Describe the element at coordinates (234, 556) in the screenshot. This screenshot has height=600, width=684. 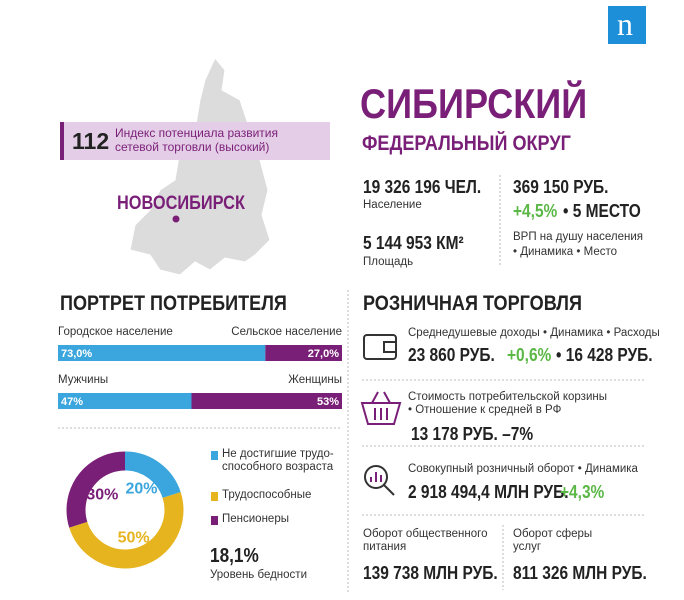
I see `poverty-value: 18,1%` at that location.